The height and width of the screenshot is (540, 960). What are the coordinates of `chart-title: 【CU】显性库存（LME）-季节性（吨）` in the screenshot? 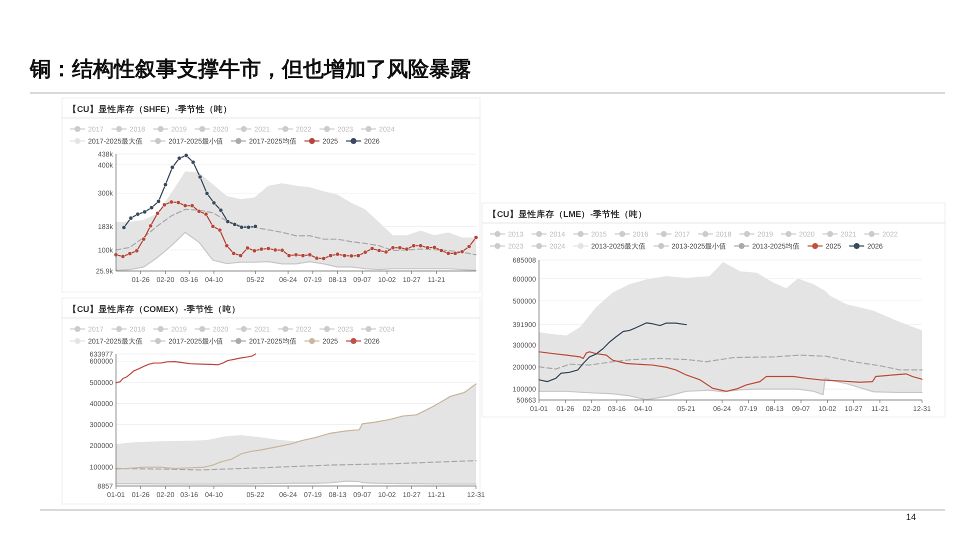 It's located at (568, 214).